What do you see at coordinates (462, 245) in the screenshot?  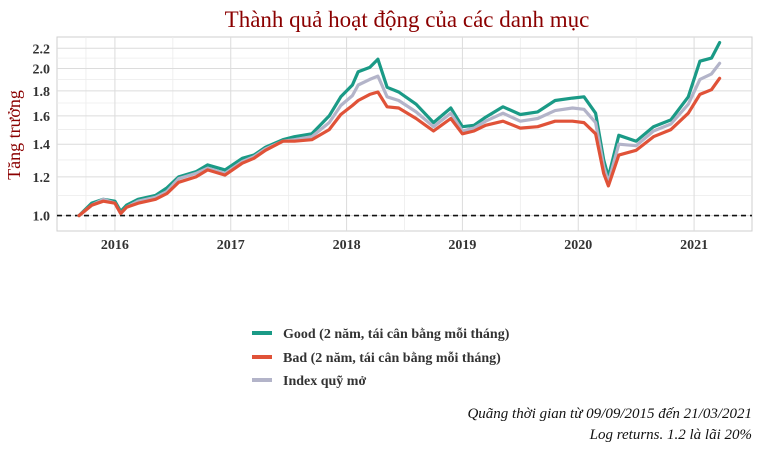 I see `x-tick-label: 2019` at bounding box center [462, 245].